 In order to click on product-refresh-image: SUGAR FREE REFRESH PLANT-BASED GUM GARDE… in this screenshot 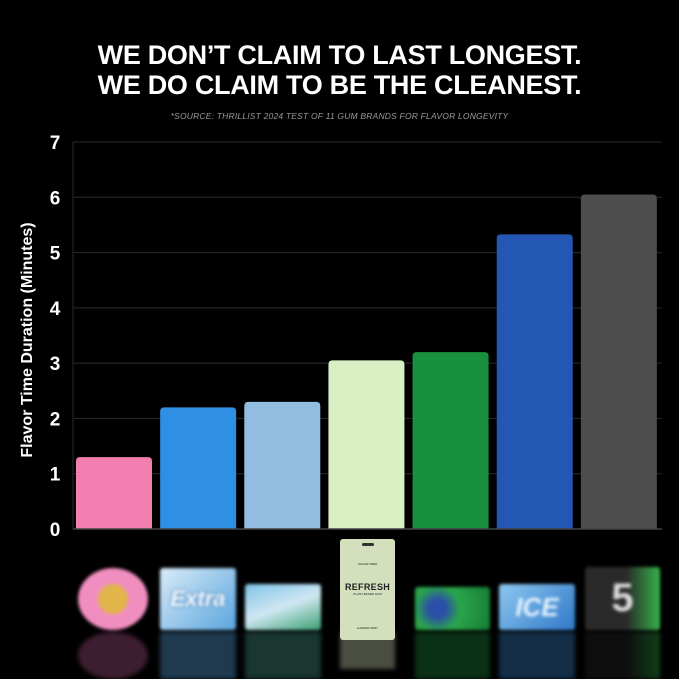, I will do `click(367, 589)`.